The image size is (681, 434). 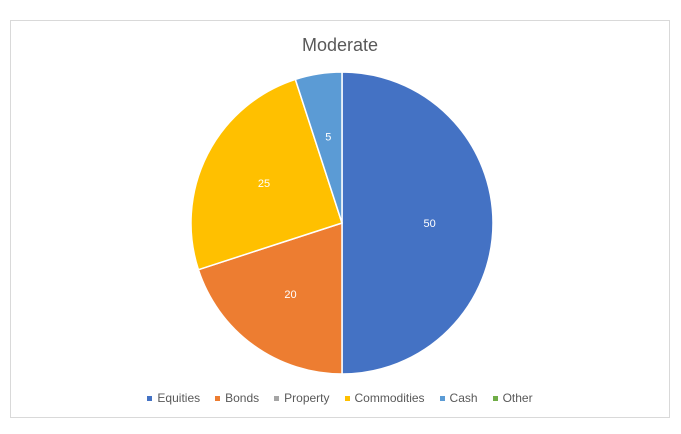 What do you see at coordinates (179, 398) in the screenshot?
I see `legend-label: Equities` at bounding box center [179, 398].